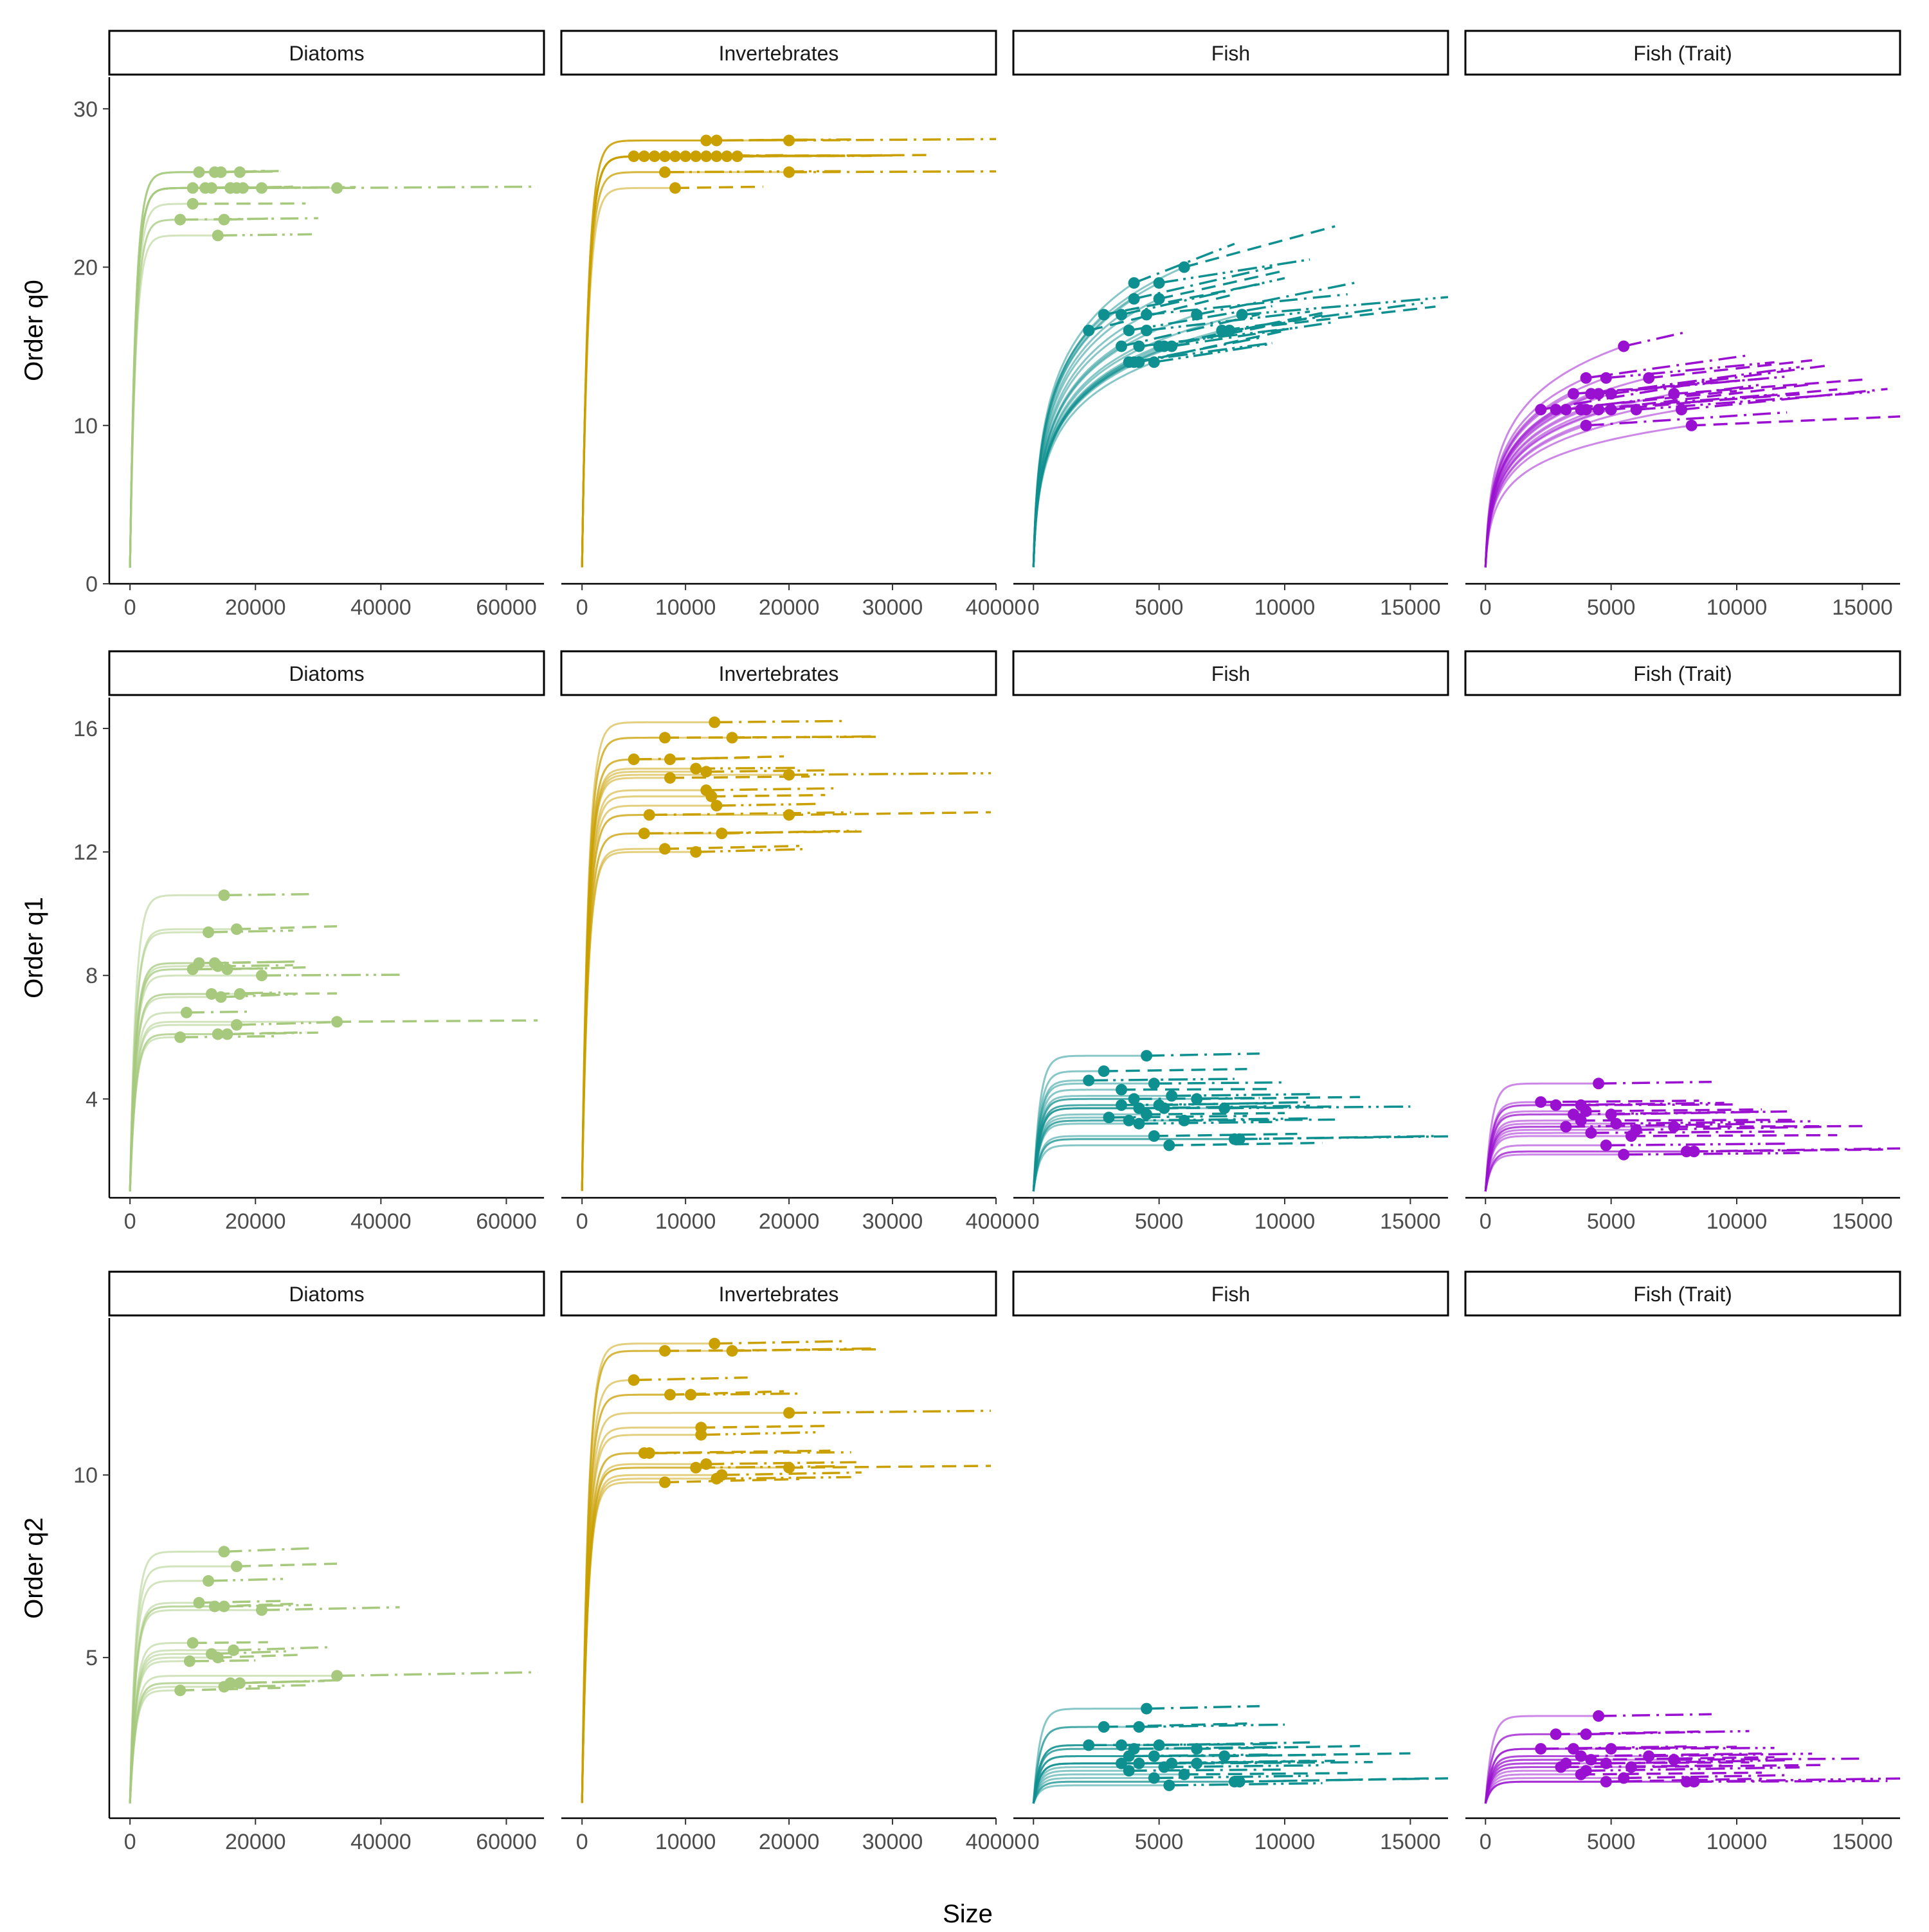 The width and height of the screenshot is (1929, 1932). Describe the element at coordinates (86, 109) in the screenshot. I see `y-tick-label: 30` at that location.